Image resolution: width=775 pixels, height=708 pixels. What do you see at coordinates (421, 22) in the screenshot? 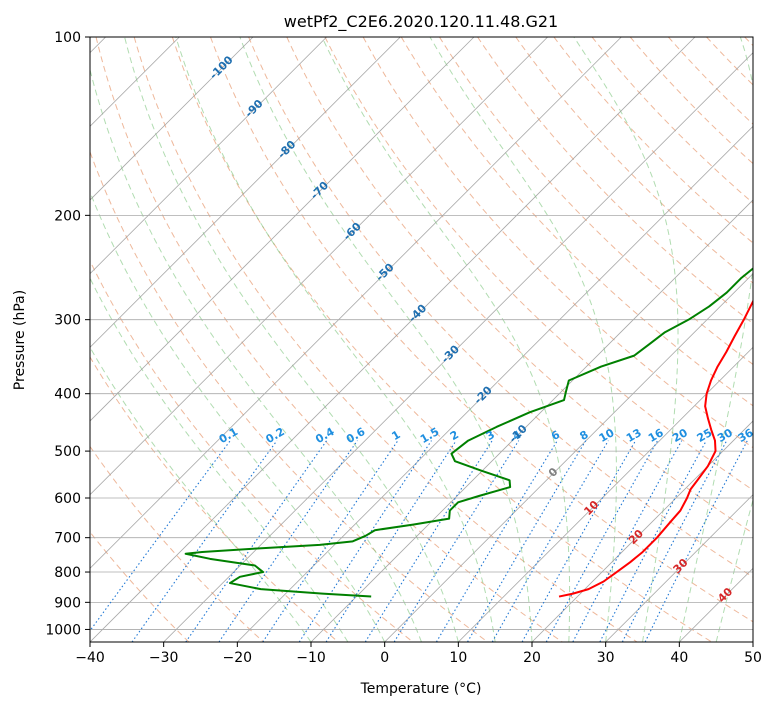
I see `chart-title: wetPf2_C2E6.2020.120.11.48.G21` at bounding box center [421, 22].